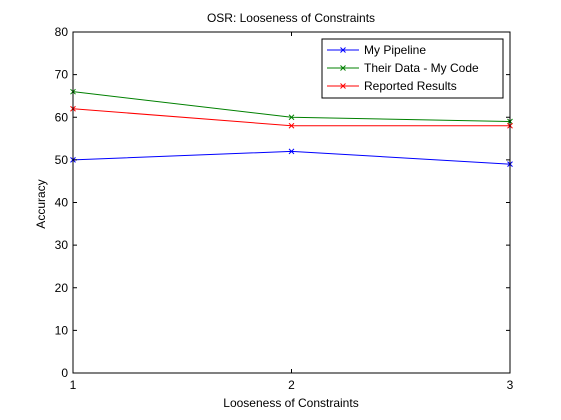 The image size is (561, 420). I want to click on y-tick-label: 40, so click(62, 203).